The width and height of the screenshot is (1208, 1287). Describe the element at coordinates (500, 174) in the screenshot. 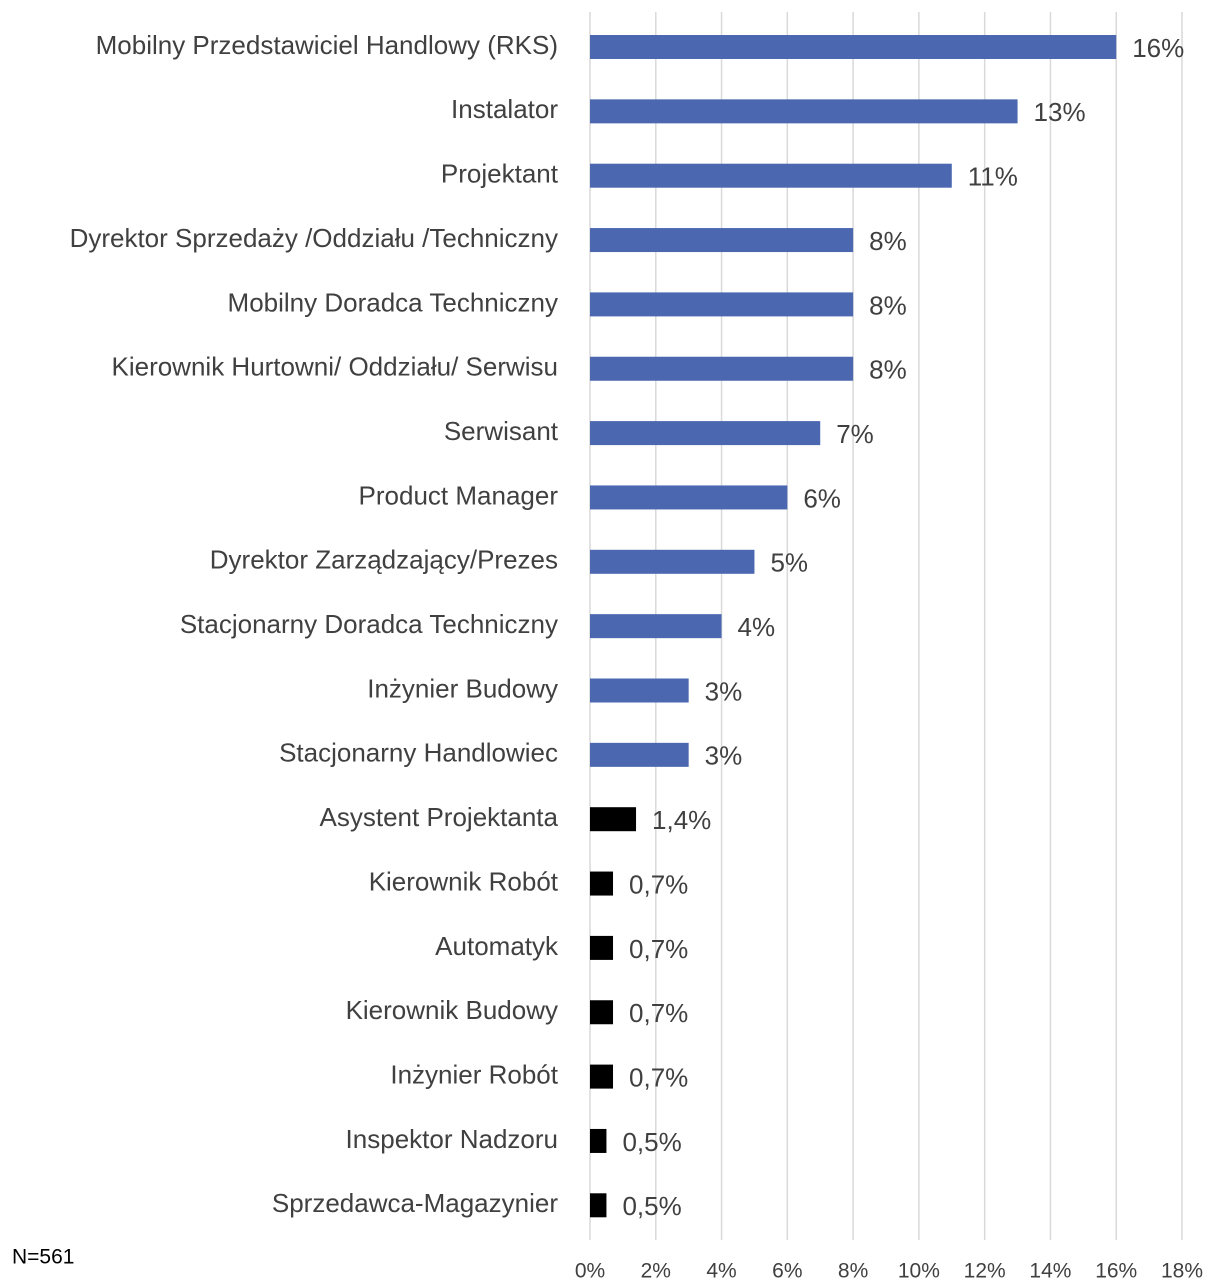

I see `category-label: Projektant` at that location.